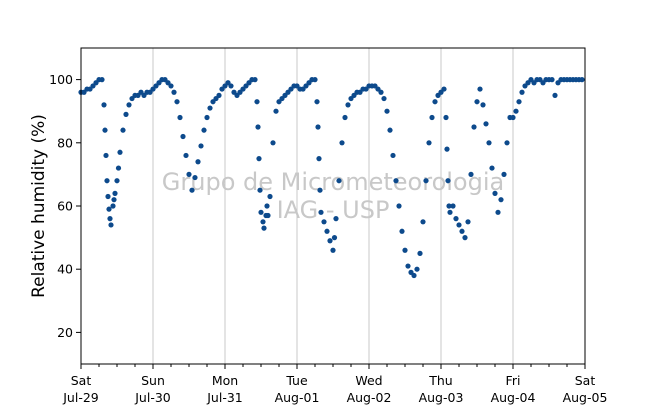 This screenshot has width=650, height=409. I want to click on y-tick-label: 80, so click(65, 142).